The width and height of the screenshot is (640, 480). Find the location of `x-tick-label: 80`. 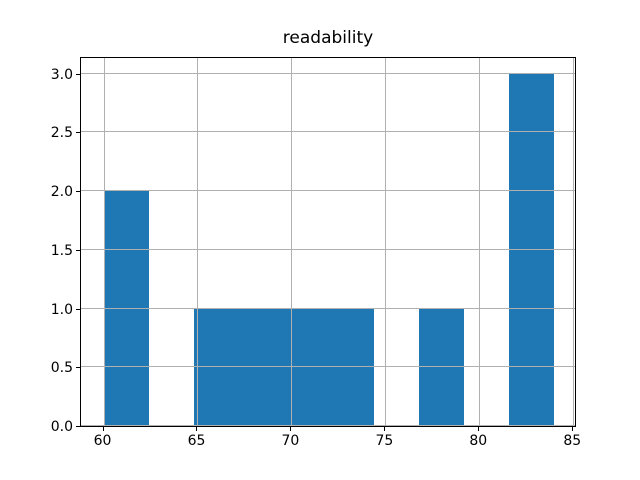

x-tick-label: 80 is located at coordinates (478, 441).